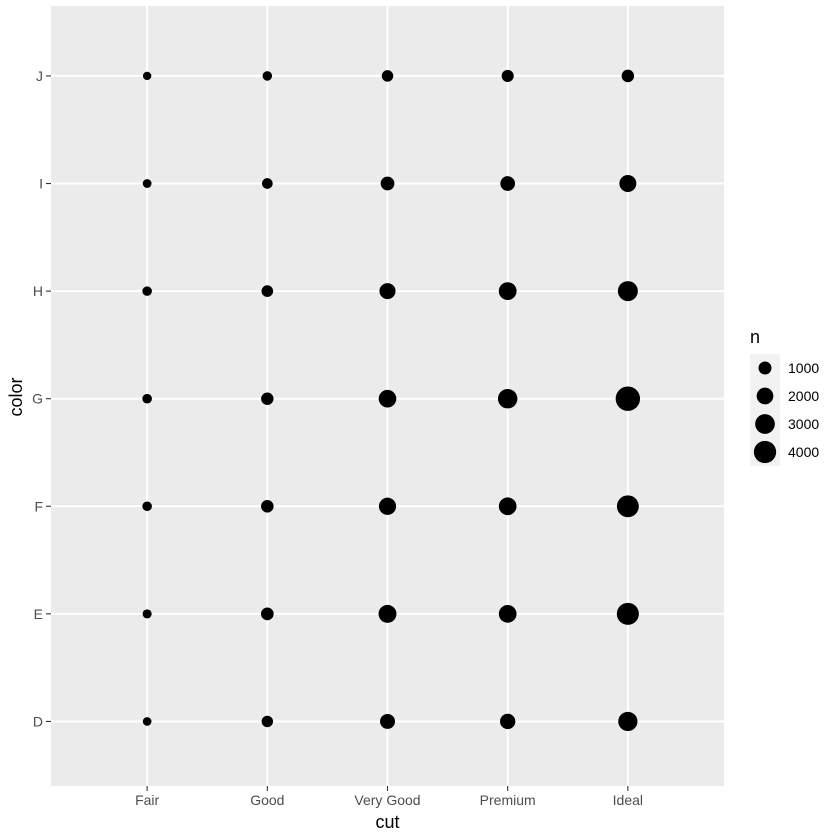 The height and width of the screenshot is (840, 840). Describe the element at coordinates (803, 452) in the screenshot. I see `legend-label: 4000` at that location.